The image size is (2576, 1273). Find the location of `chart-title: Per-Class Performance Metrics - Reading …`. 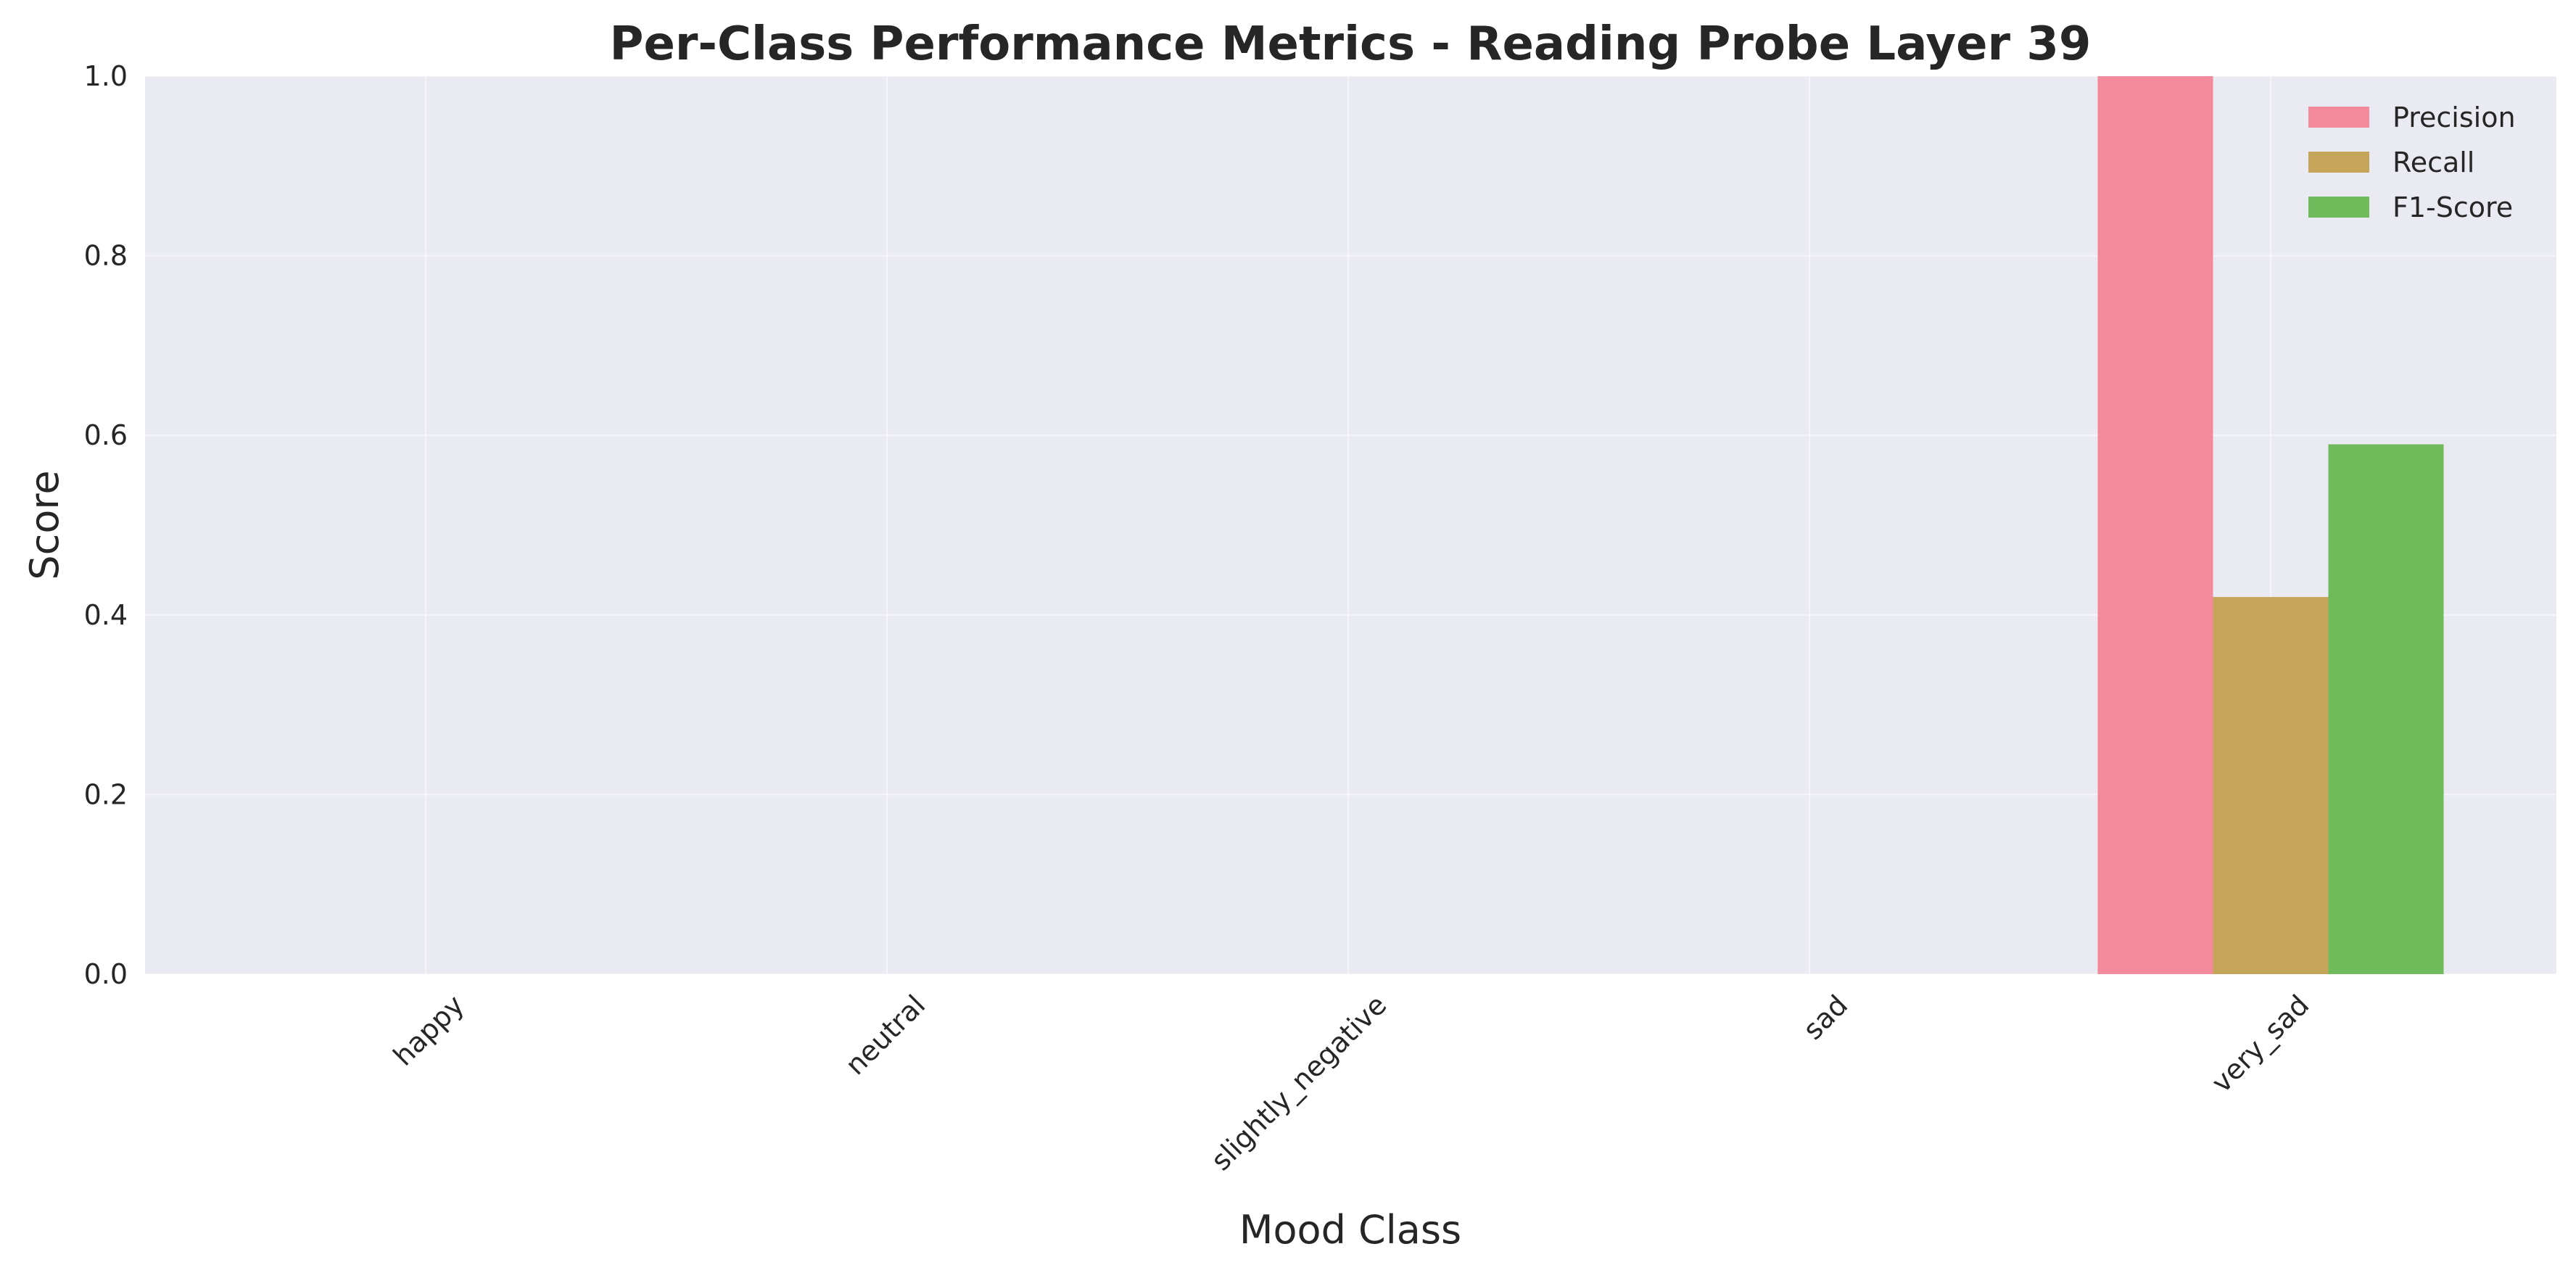

chart-title: Per-Class Performance Metrics - Reading … is located at coordinates (1351, 44).